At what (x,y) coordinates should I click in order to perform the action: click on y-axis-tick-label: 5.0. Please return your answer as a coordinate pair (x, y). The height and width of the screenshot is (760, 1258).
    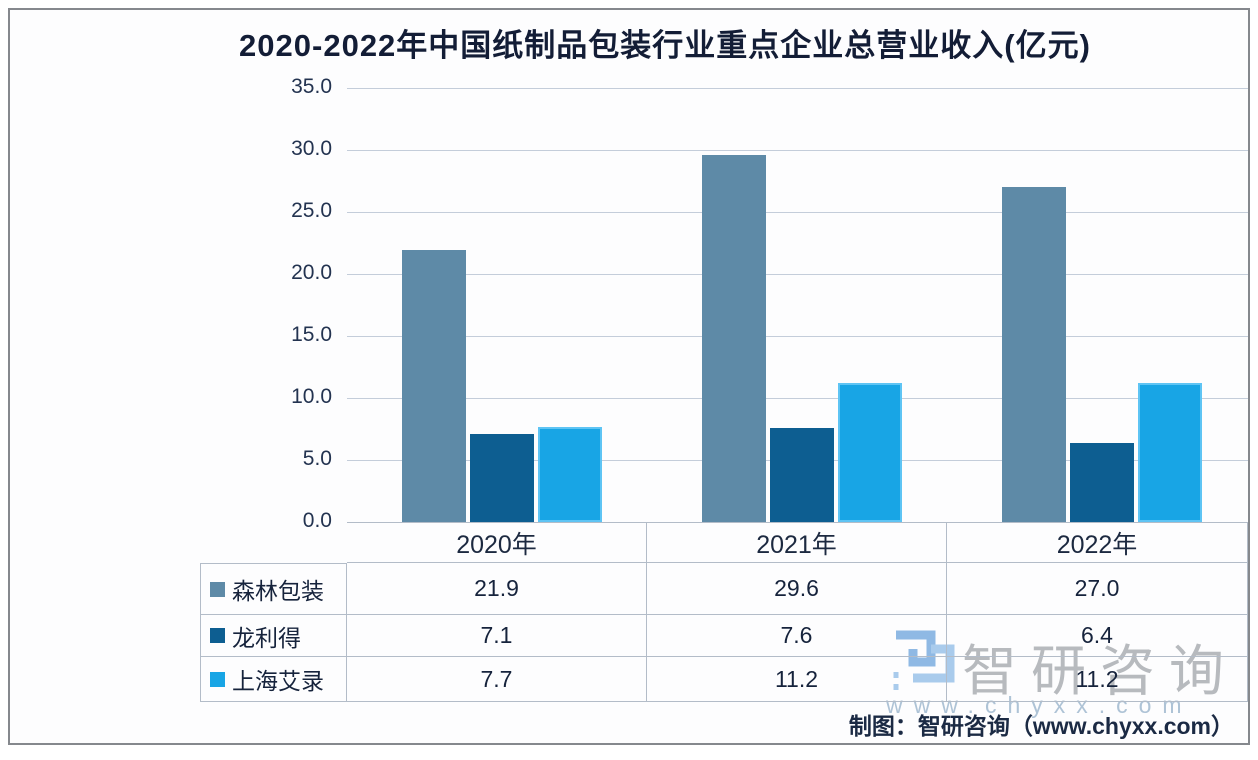
    Looking at the image, I should click on (317, 458).